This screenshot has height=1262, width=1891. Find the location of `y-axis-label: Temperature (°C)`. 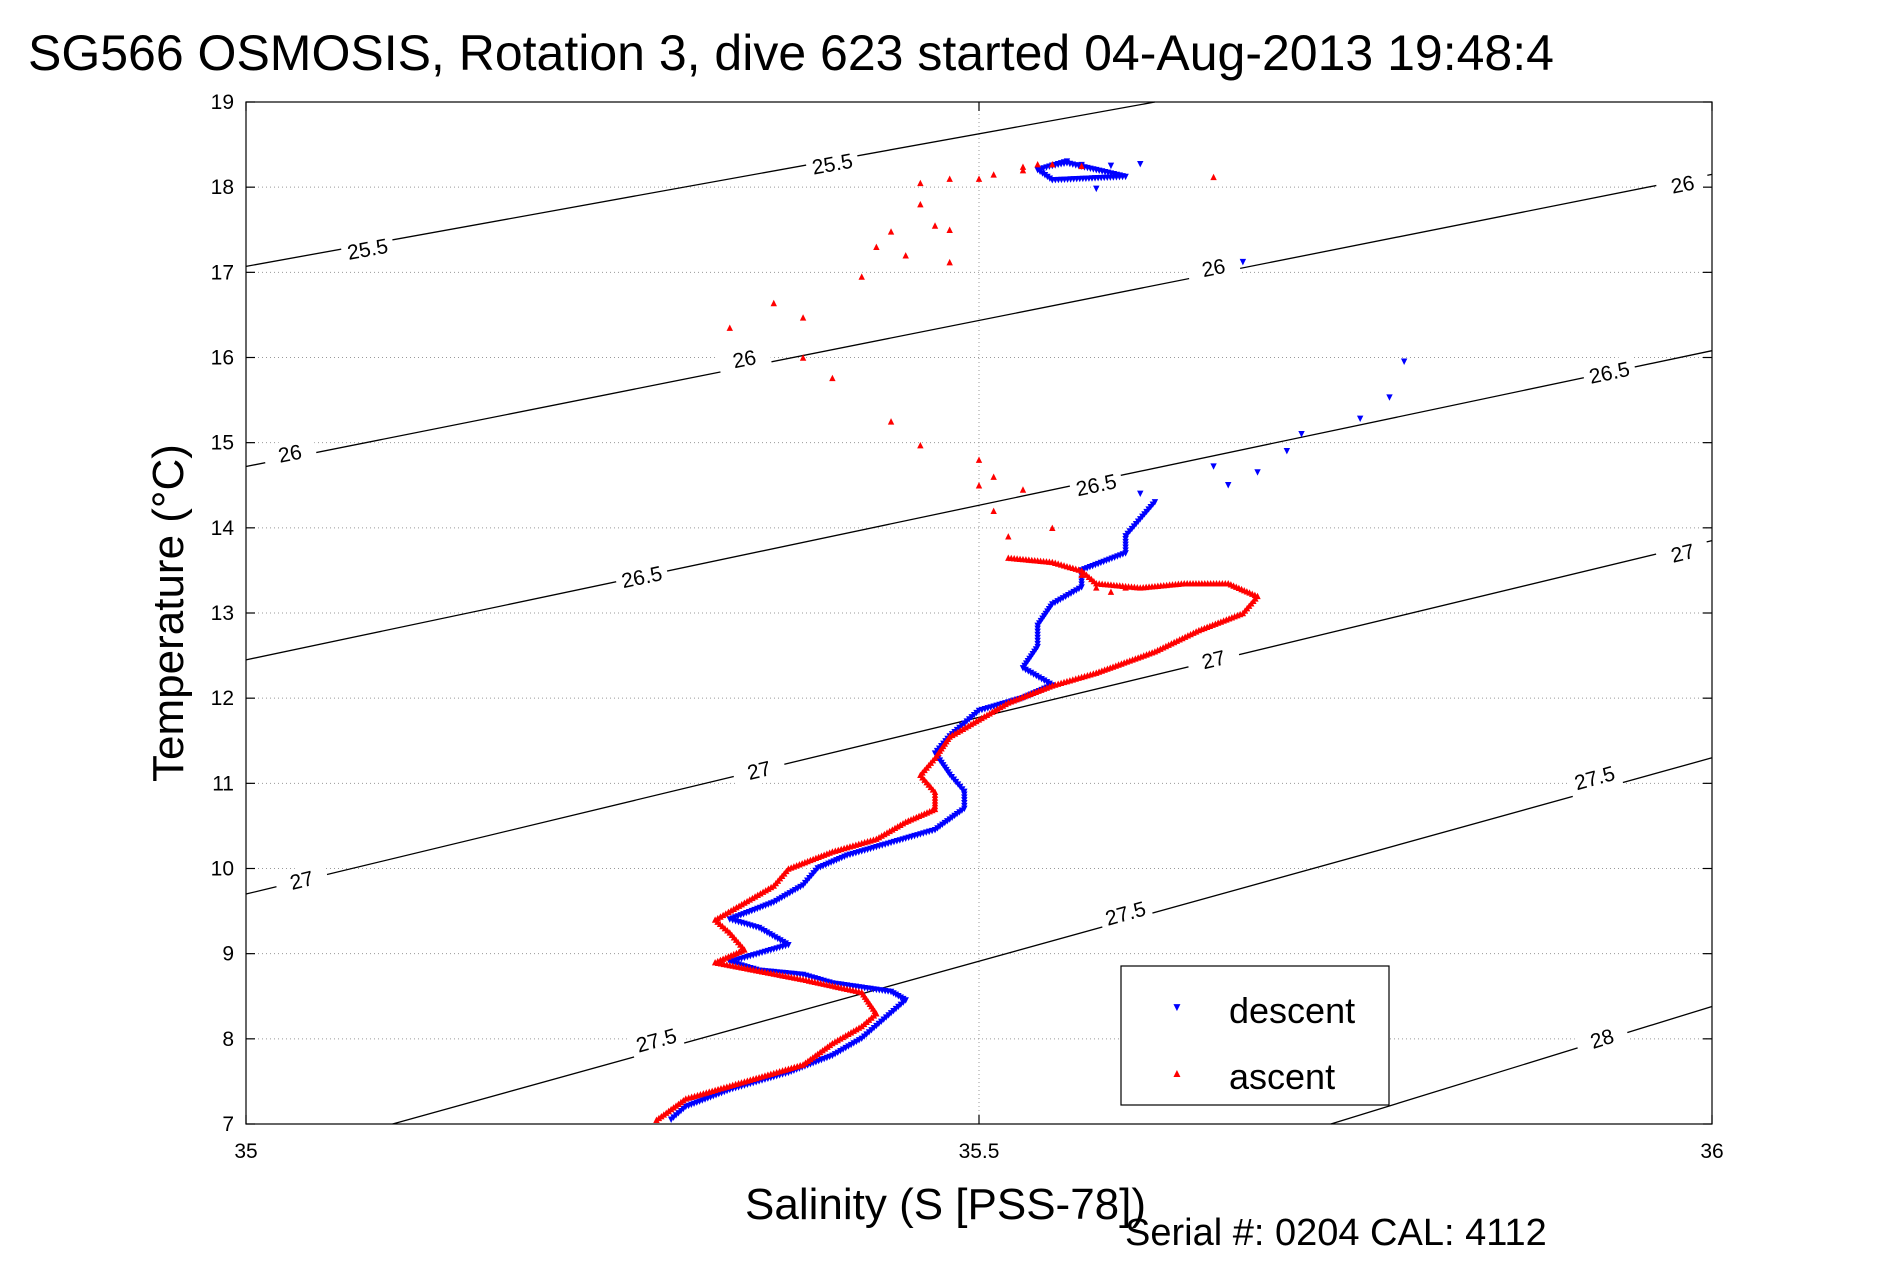

y-axis-label: Temperature (°C) is located at coordinates (168, 613).